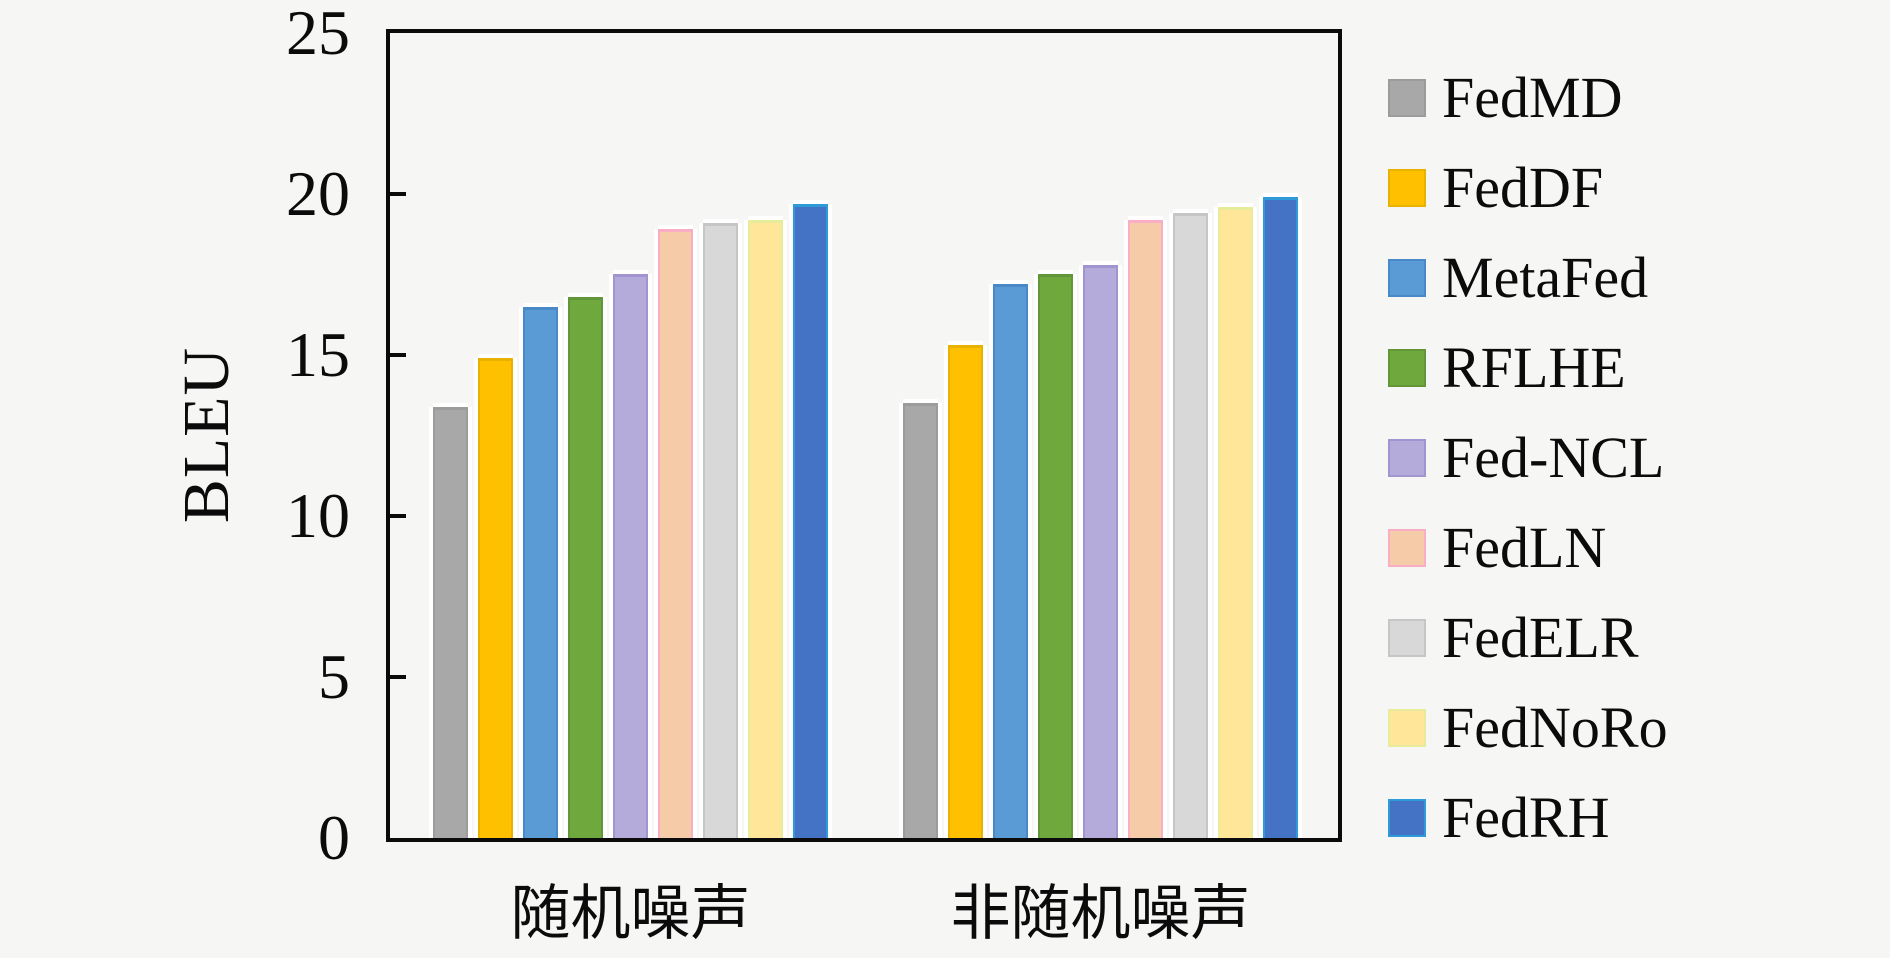 The height and width of the screenshot is (958, 1890). What do you see at coordinates (1534, 367) in the screenshot?
I see `legend-label-rflhe: RFLHE` at bounding box center [1534, 367].